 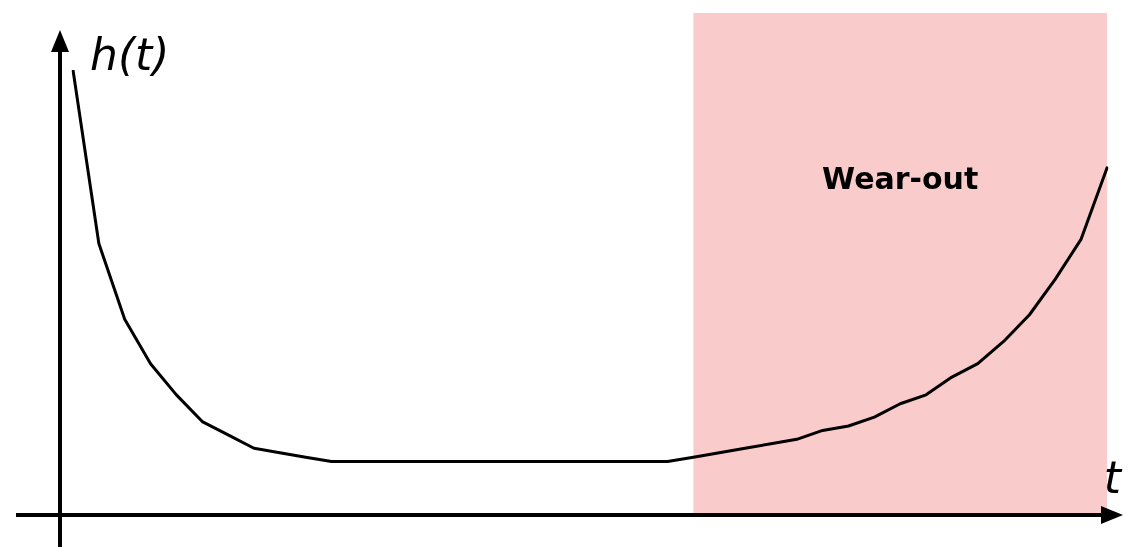 I want to click on x-axis-title: t, so click(x=1113, y=477).